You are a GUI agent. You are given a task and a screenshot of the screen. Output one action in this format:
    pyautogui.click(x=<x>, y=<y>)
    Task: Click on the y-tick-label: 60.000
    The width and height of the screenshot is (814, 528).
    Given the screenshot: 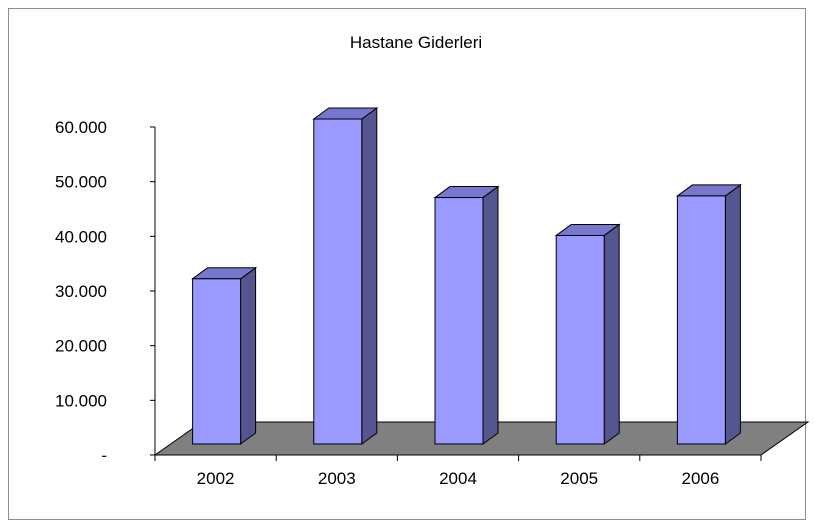 What is the action you would take?
    pyautogui.click(x=81, y=127)
    